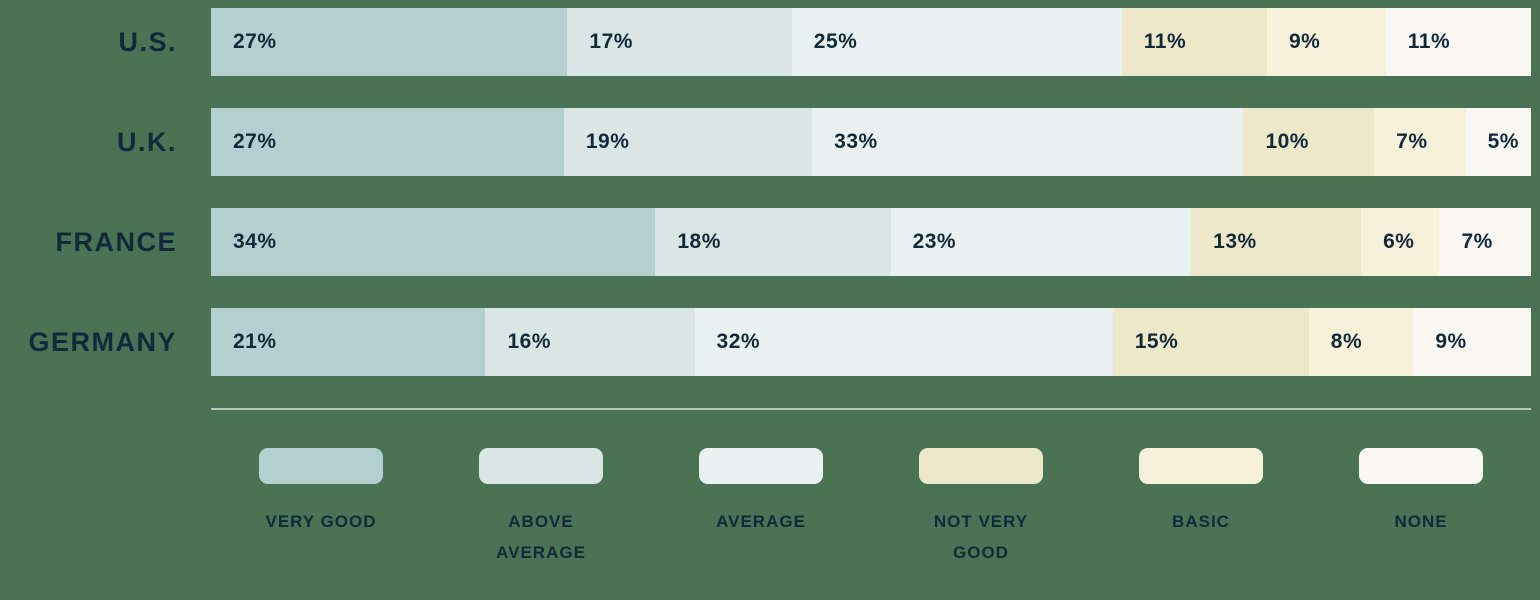 The width and height of the screenshot is (1540, 600). What do you see at coordinates (255, 241) in the screenshot?
I see `segment-value: 34%` at bounding box center [255, 241].